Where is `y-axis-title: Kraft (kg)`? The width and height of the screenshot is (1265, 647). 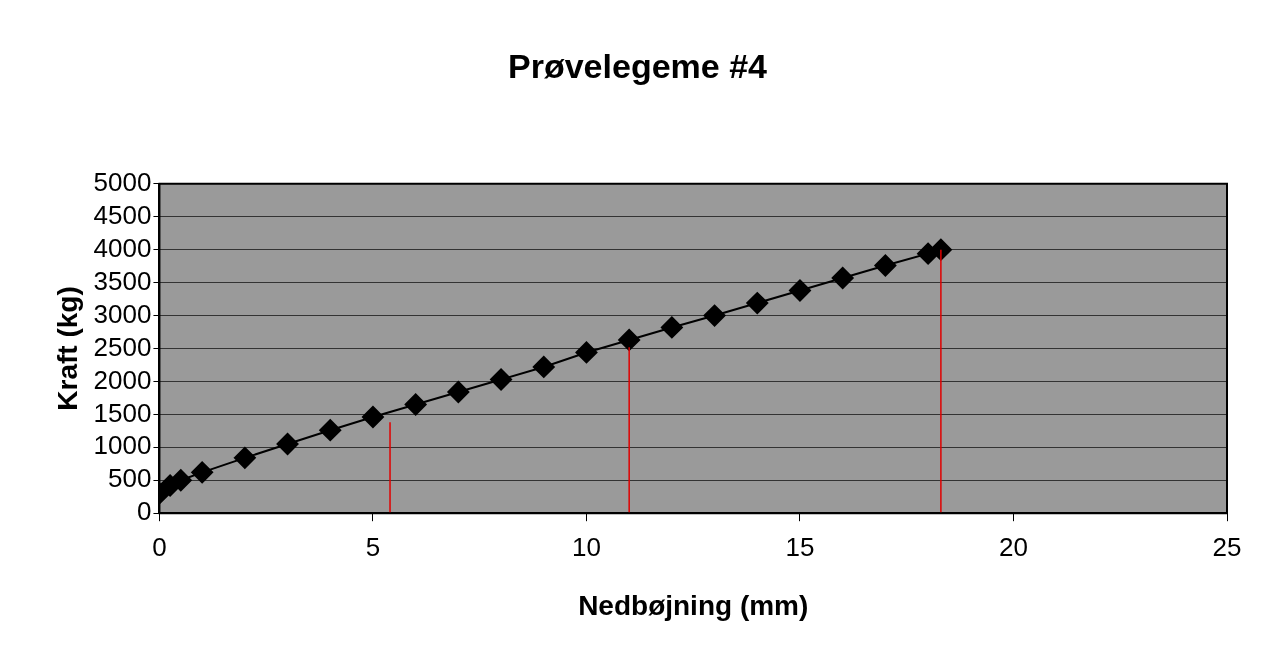 y-axis-title: Kraft (kg) is located at coordinates (67, 348).